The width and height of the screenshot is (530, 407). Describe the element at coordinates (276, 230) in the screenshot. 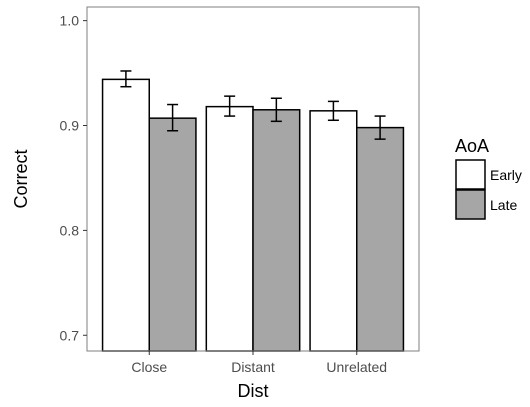

I see `bar-late-distant` at that location.